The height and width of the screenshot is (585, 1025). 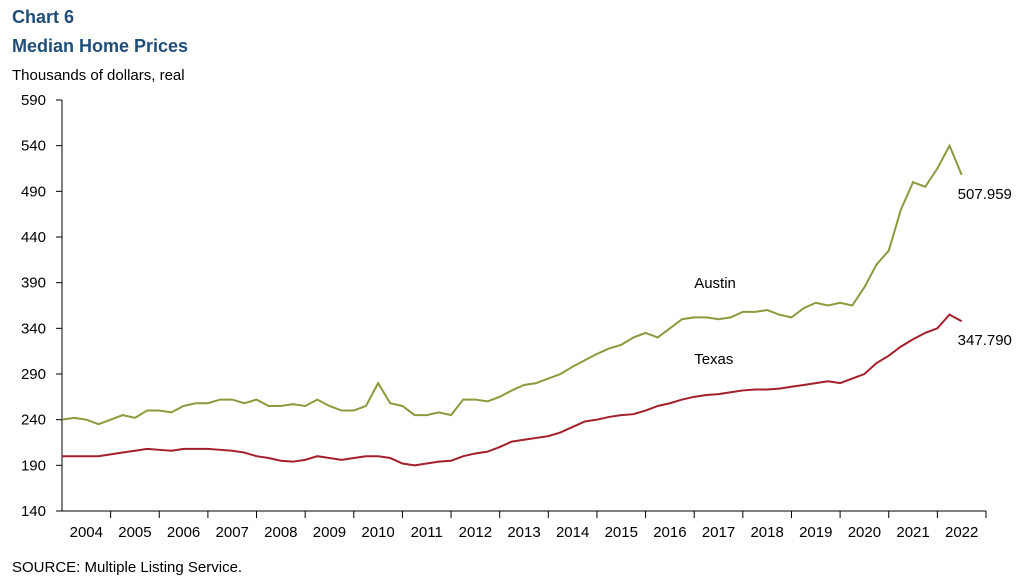 I want to click on x-tick-label: 2007, so click(x=232, y=532).